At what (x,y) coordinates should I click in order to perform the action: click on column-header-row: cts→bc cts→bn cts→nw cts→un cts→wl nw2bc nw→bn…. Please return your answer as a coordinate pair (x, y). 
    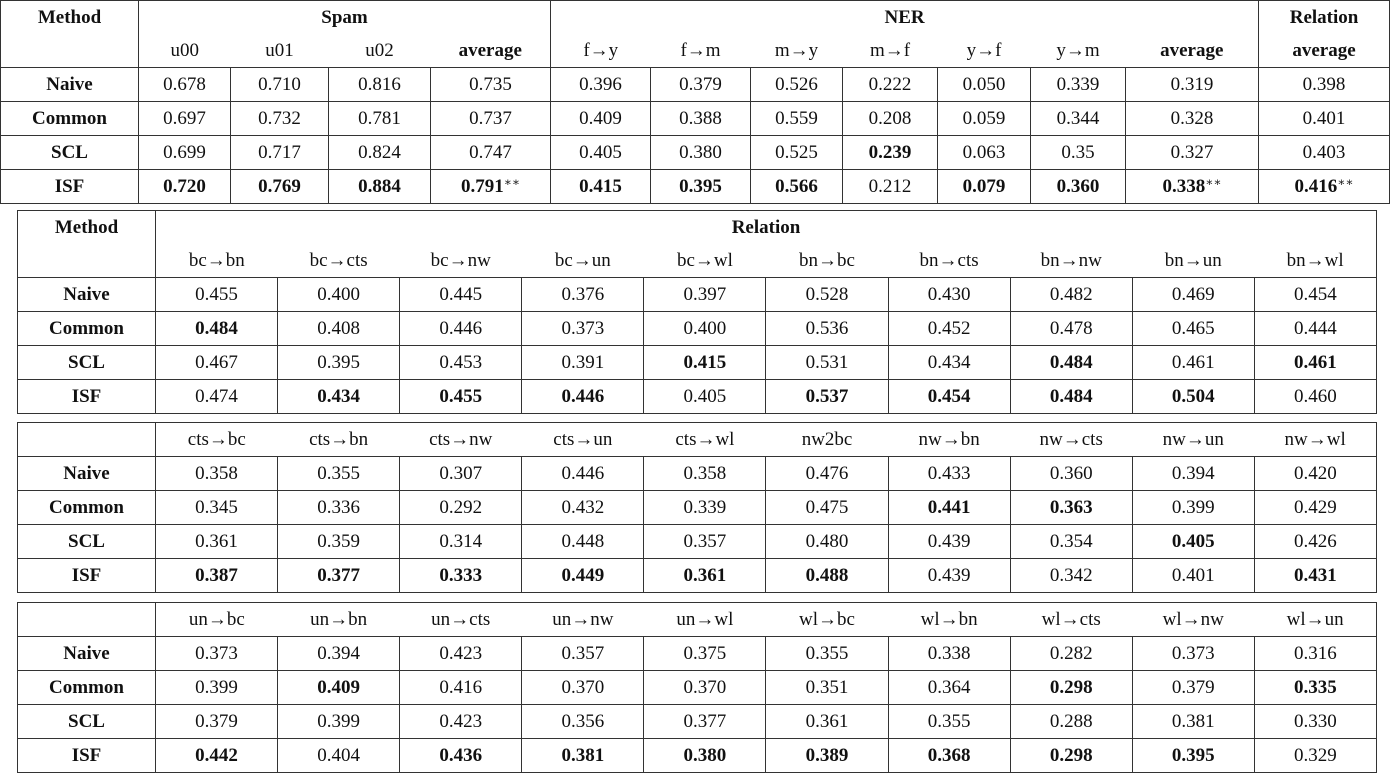
    Looking at the image, I should click on (697, 439).